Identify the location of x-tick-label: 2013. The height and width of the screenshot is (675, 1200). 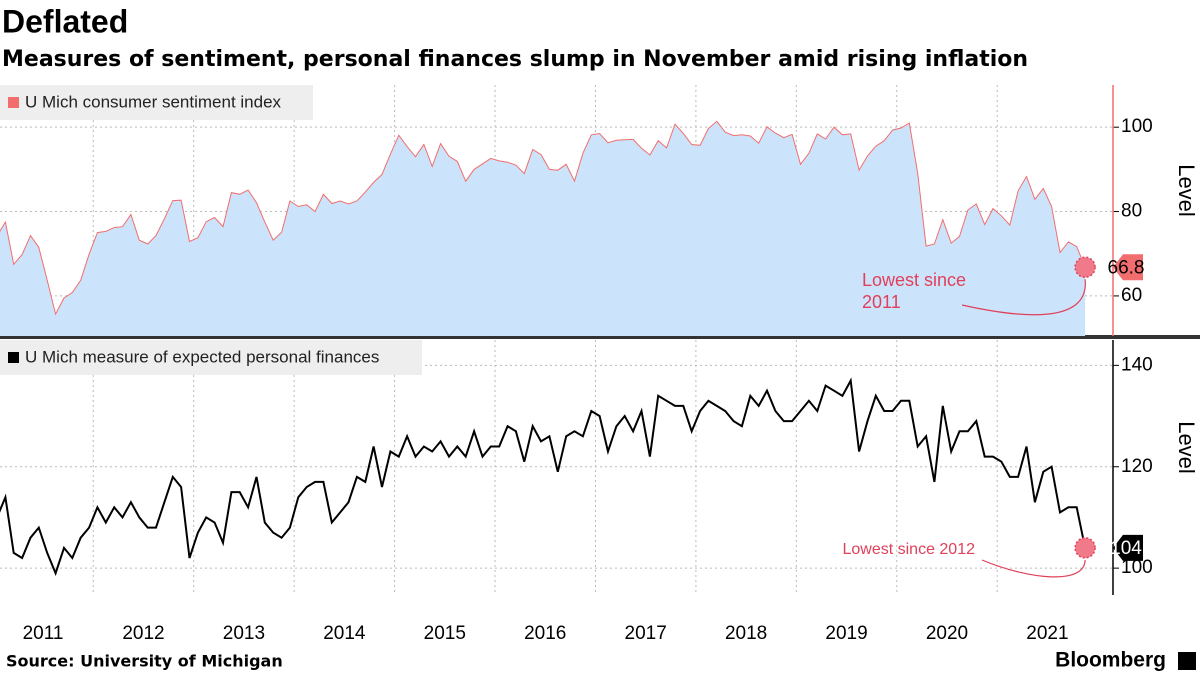
(244, 633).